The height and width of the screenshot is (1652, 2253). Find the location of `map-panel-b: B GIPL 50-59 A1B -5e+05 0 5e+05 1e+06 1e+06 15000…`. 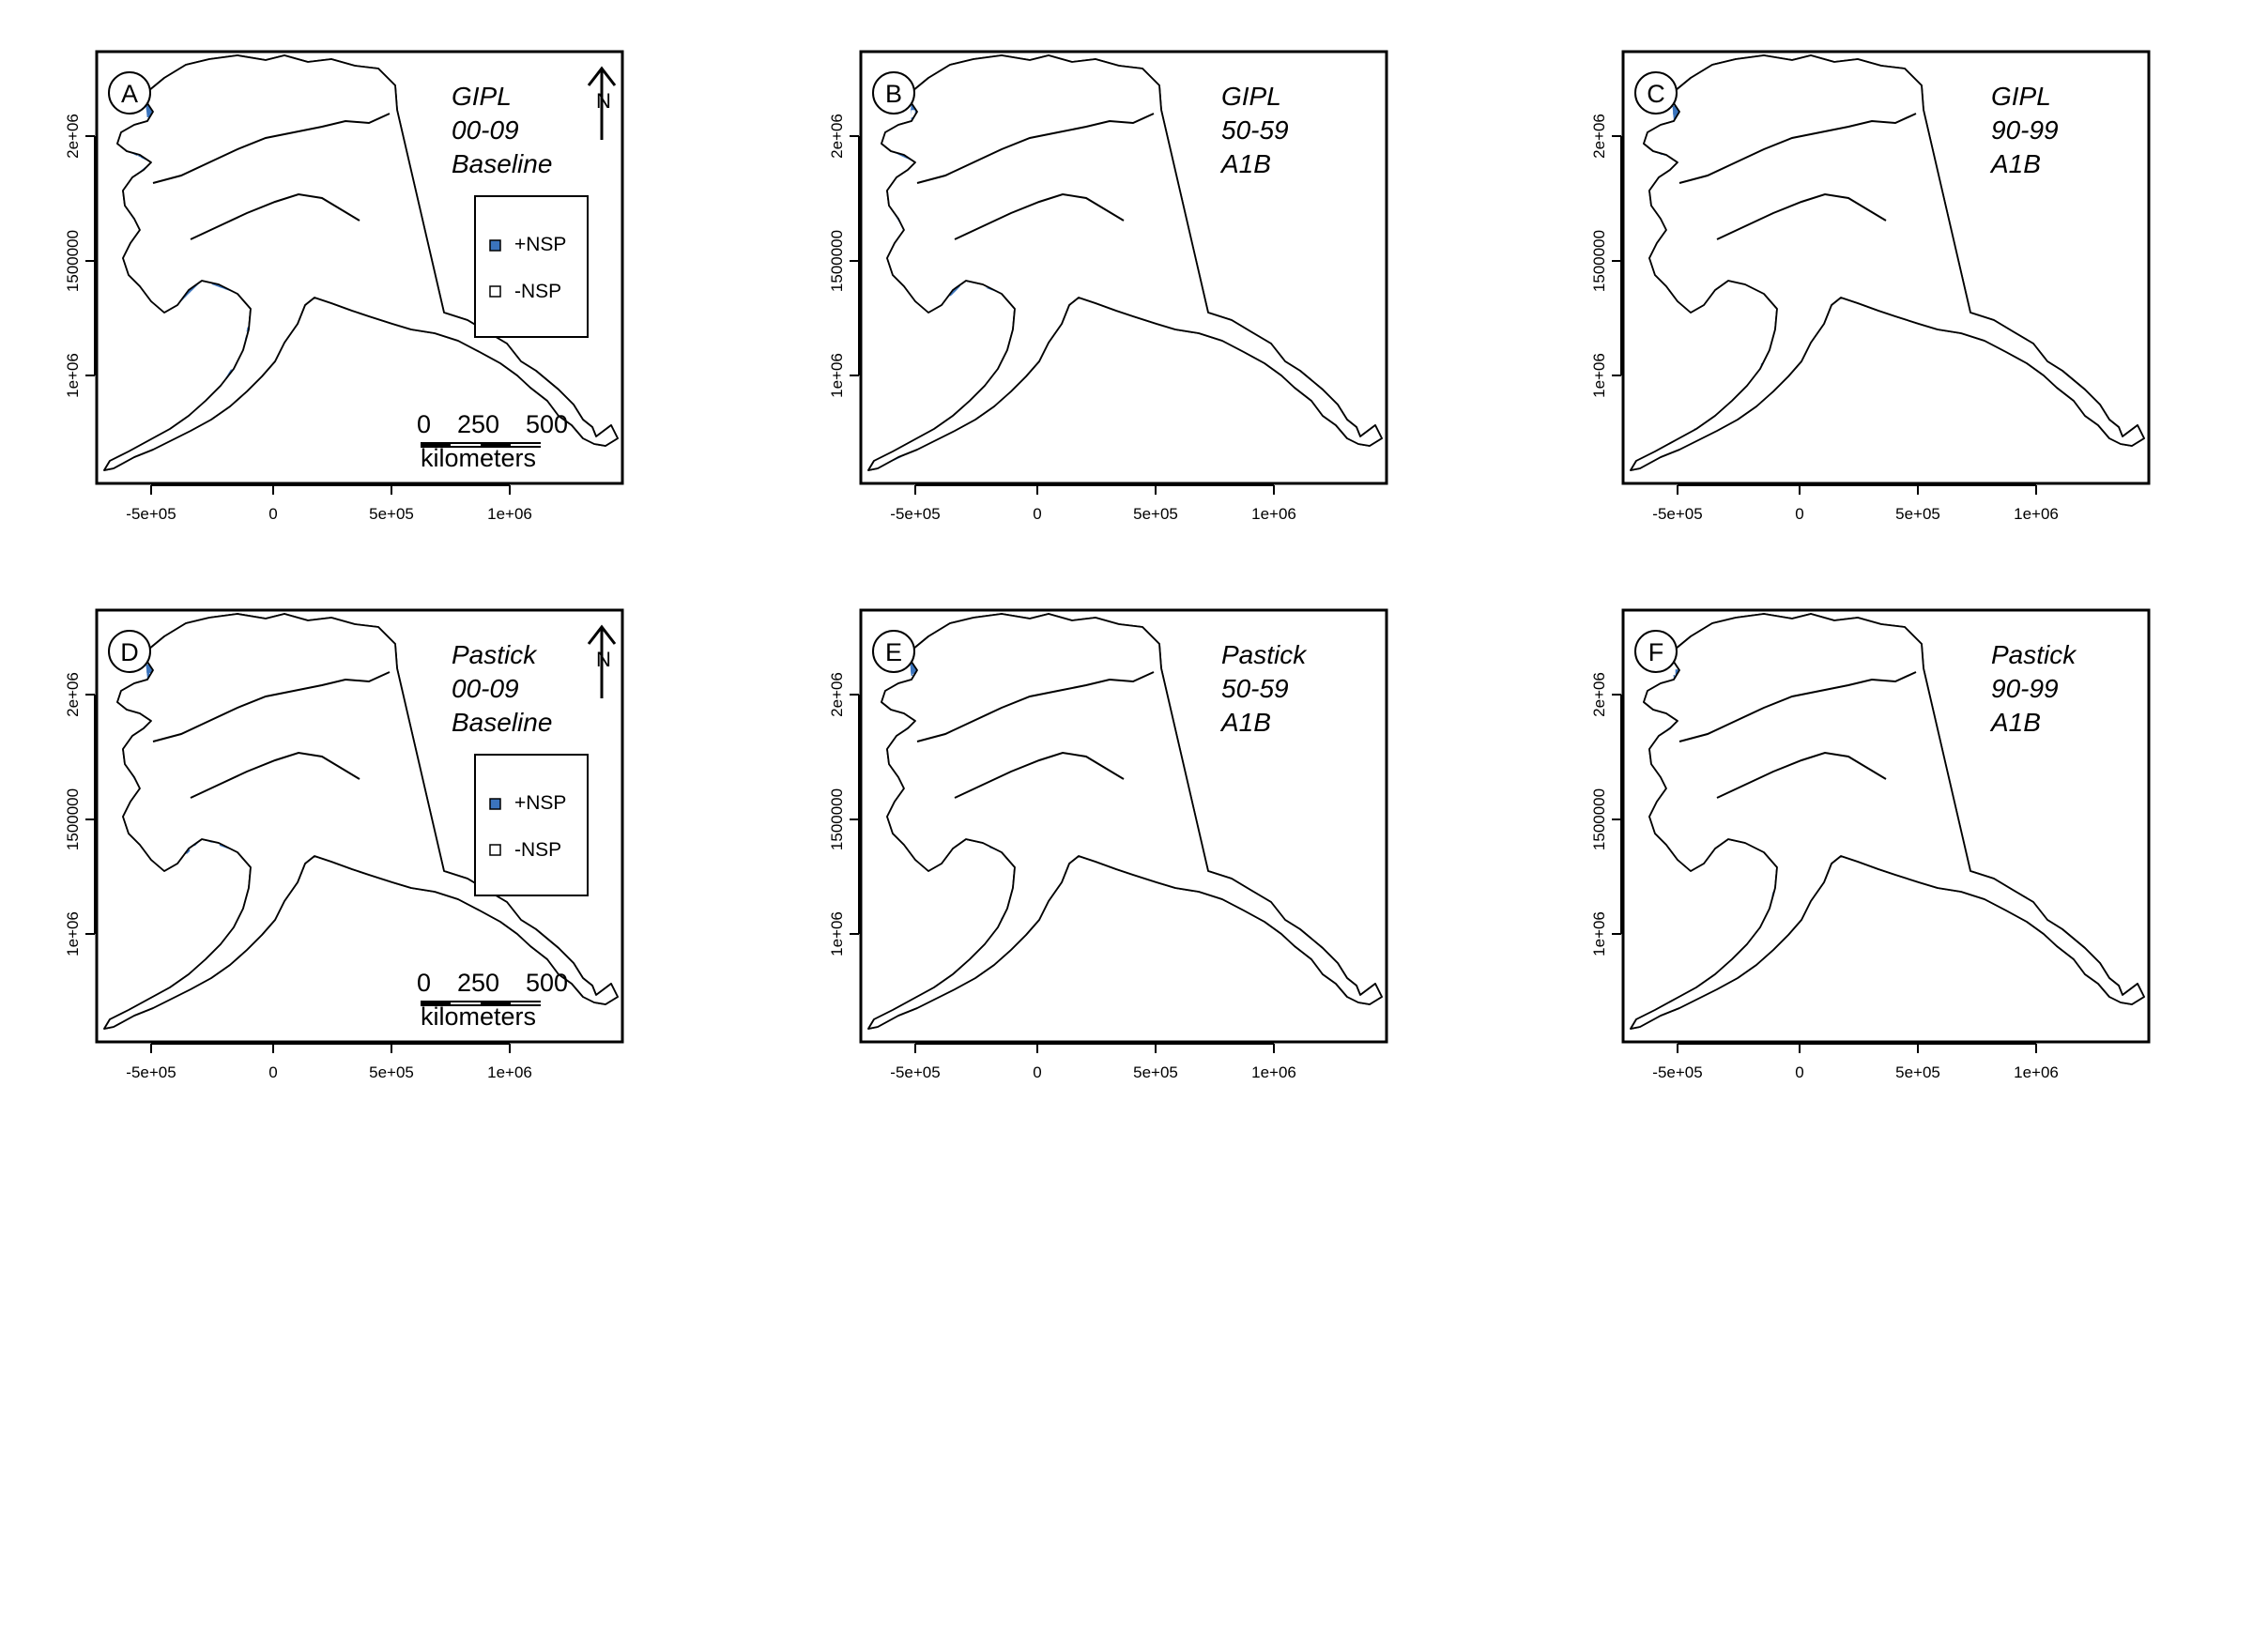

map-panel-b: B GIPL 50-59 A1B -5e+05 0 5e+05 1e+06 1e+06 15000… is located at coordinates (1108, 286).